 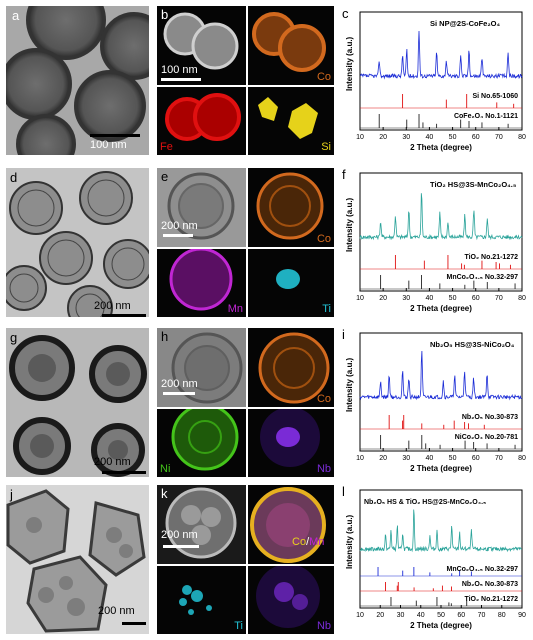 I want to click on panel-label-c: c, so click(x=345, y=13).